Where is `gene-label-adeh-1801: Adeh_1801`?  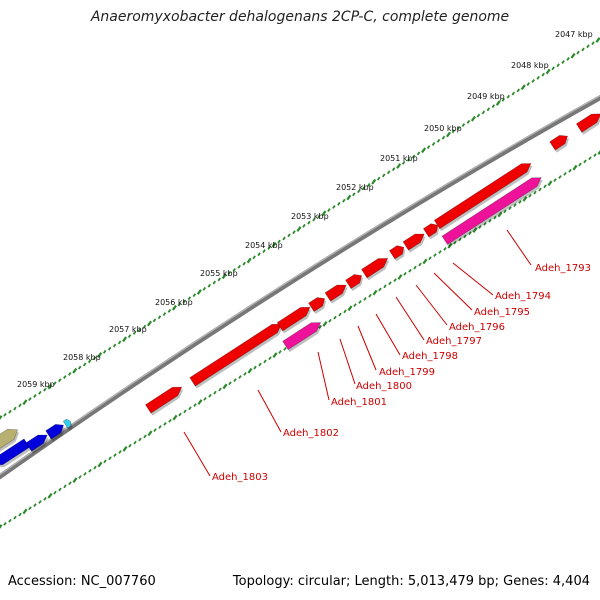
gene-label-adeh-1801: Adeh_1801 is located at coordinates (359, 402).